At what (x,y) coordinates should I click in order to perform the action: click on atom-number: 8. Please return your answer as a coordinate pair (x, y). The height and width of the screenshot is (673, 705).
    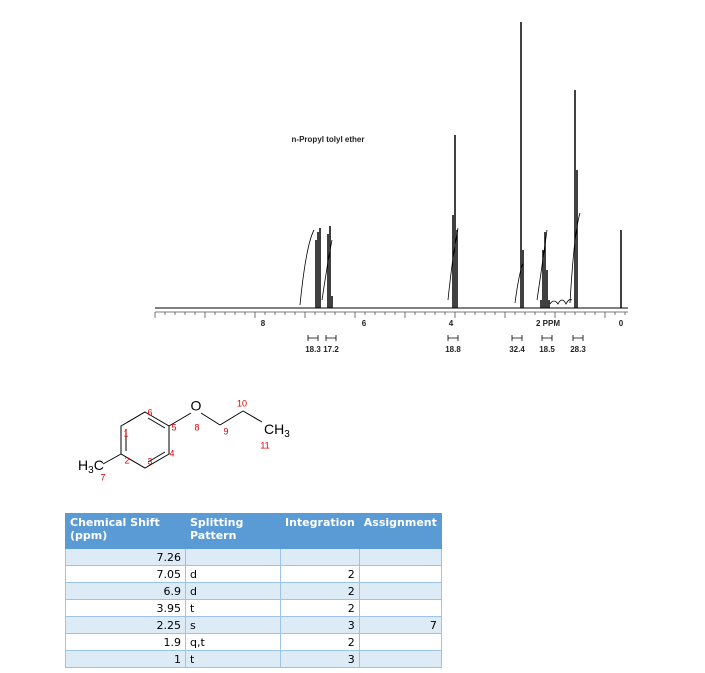
    Looking at the image, I should click on (196, 427).